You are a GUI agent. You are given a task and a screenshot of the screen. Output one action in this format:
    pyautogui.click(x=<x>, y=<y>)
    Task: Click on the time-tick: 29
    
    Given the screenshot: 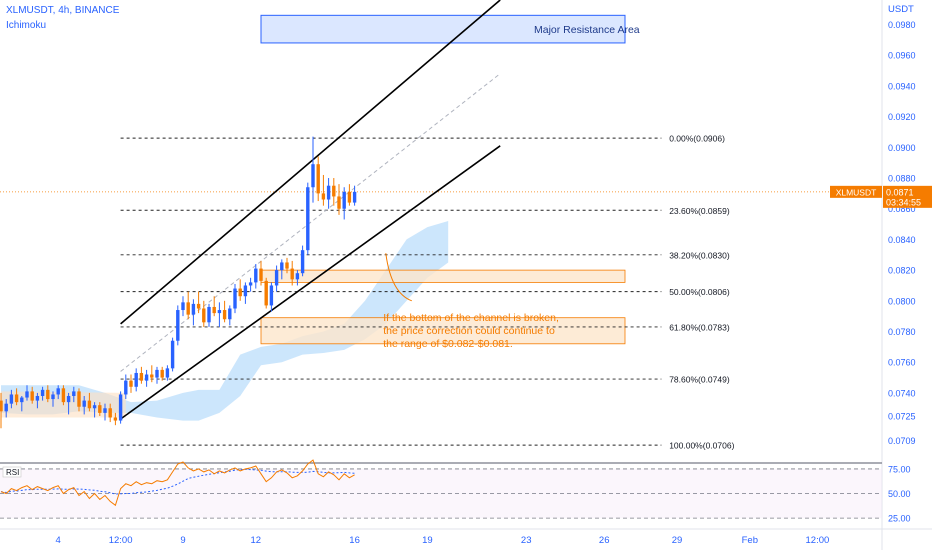 What is the action you would take?
    pyautogui.click(x=677, y=540)
    